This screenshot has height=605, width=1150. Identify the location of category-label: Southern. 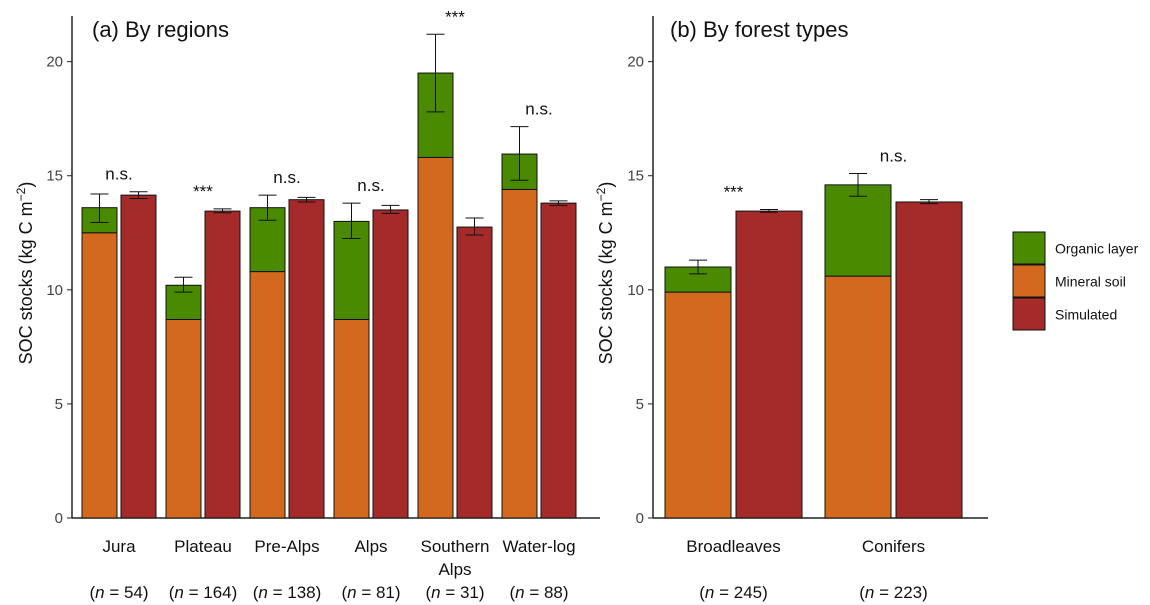
(455, 546).